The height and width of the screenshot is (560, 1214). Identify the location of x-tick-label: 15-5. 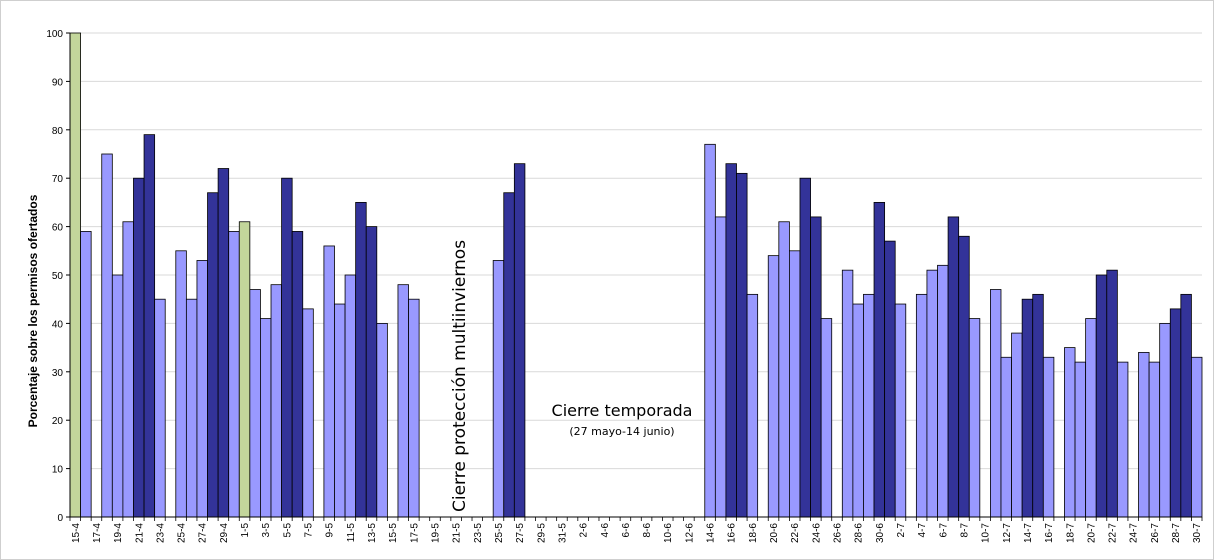
(393, 533).